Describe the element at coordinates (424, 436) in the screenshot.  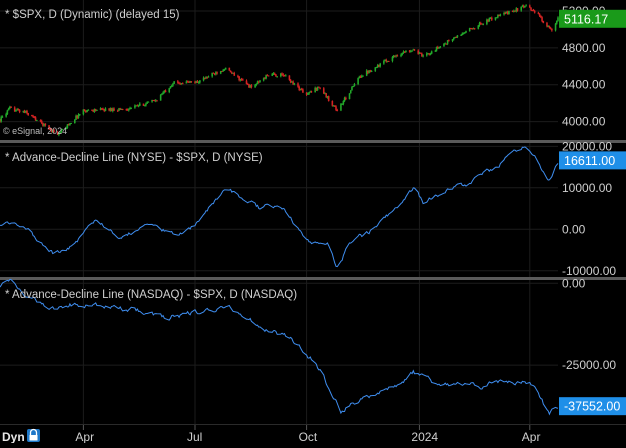
I see `x-tick-label: 2024` at that location.